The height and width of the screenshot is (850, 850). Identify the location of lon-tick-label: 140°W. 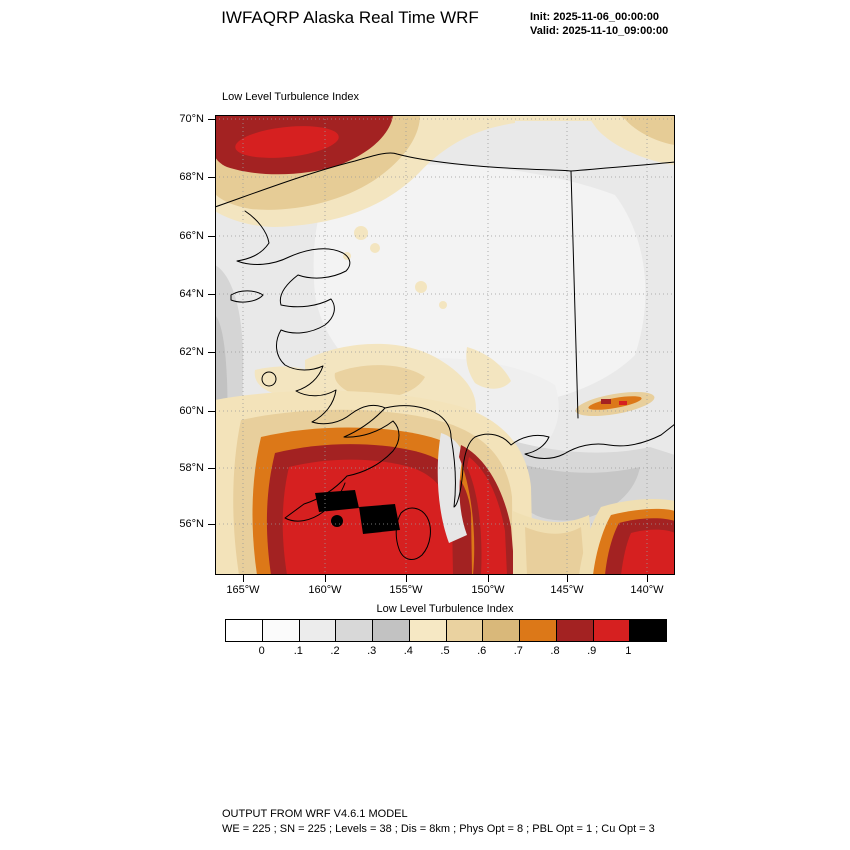
(647, 590).